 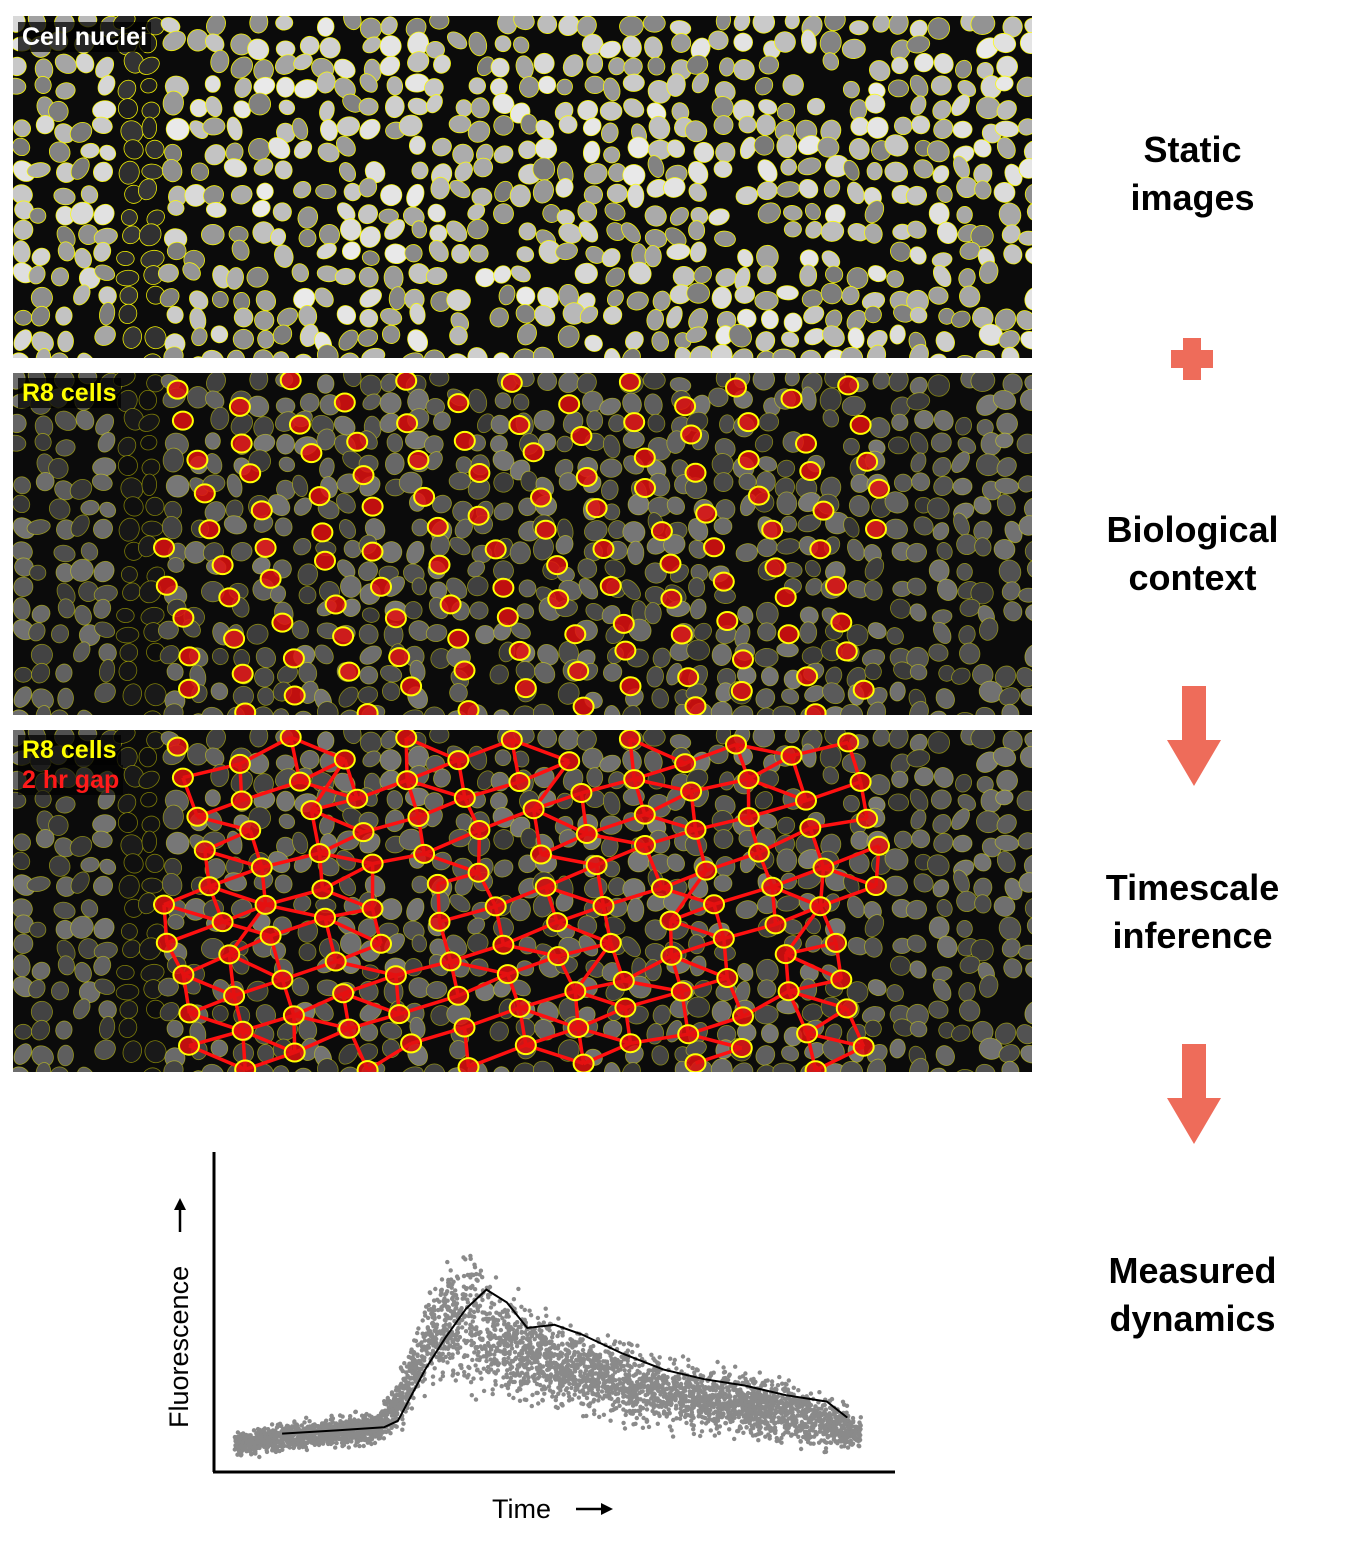 What do you see at coordinates (180, 1215) in the screenshot?
I see `y-axis-arrow-icon` at bounding box center [180, 1215].